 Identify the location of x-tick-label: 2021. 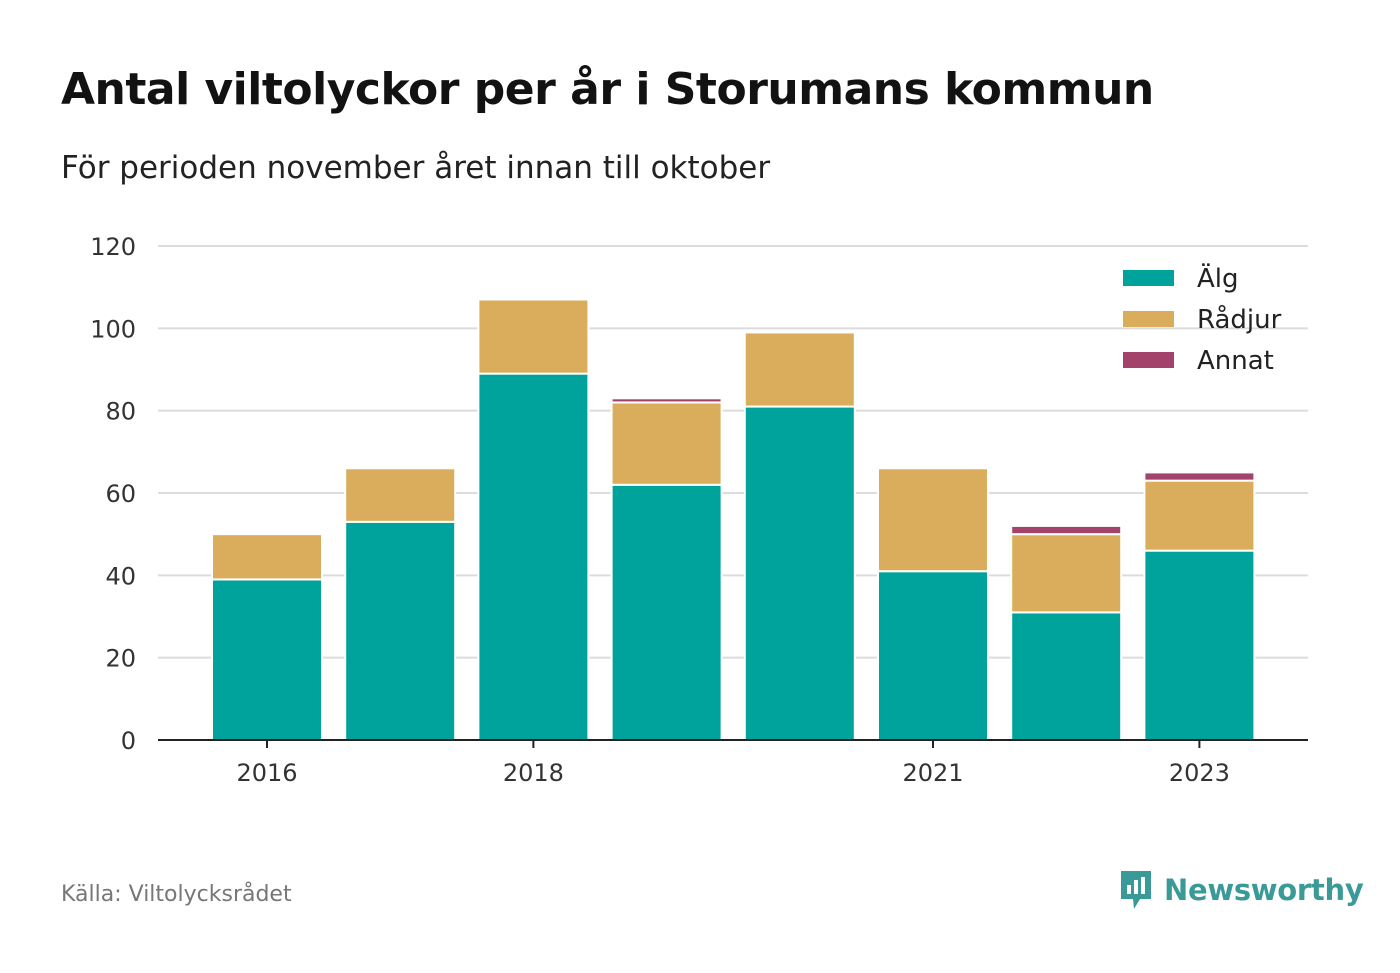
(932, 773).